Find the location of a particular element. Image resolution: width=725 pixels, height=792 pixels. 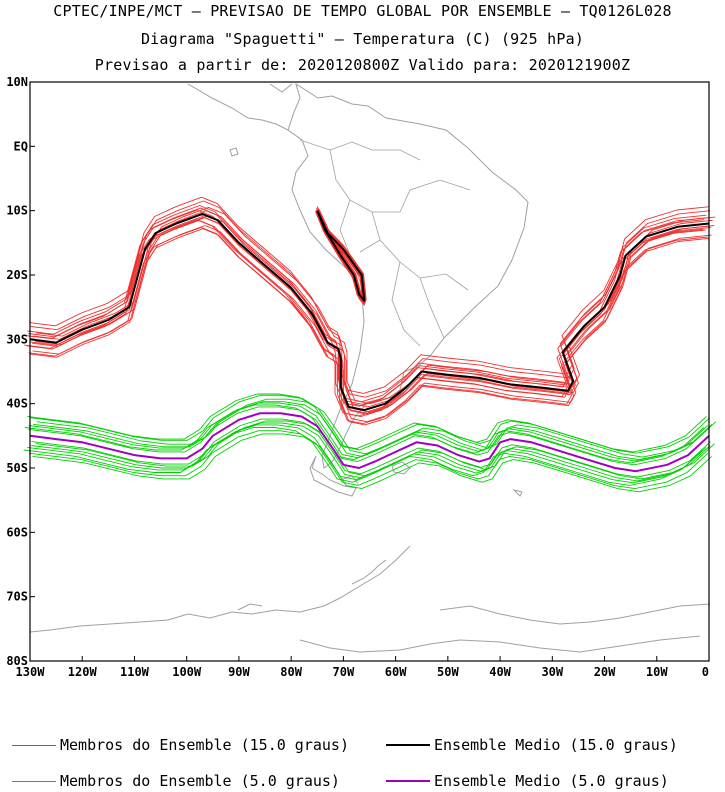

legend-member15: Membros do Ensemble (15.0 graus) is located at coordinates (180, 745).